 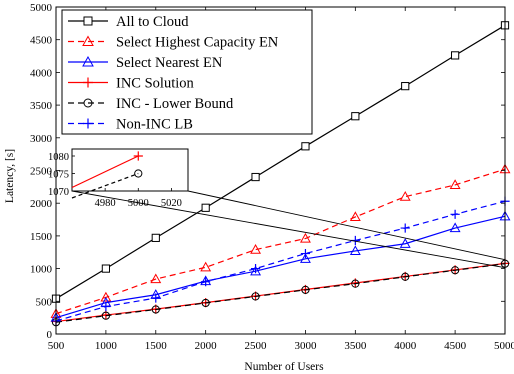 I want to click on inset-frame, so click(x=130, y=170).